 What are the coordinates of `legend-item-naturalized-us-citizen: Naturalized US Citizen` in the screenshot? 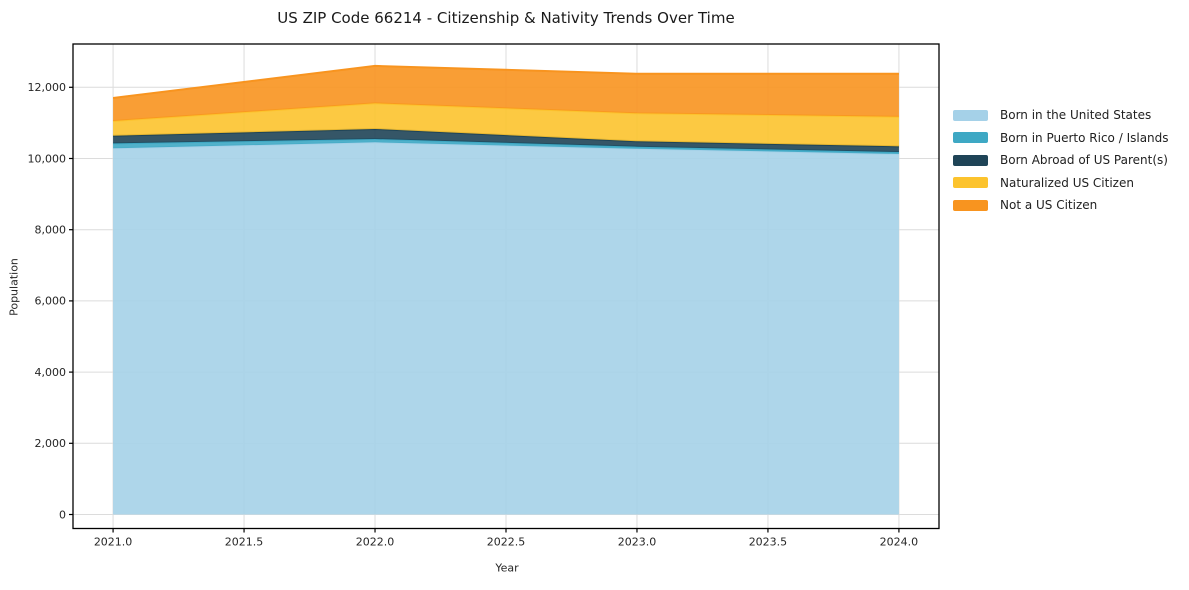 It's located at (1061, 183).